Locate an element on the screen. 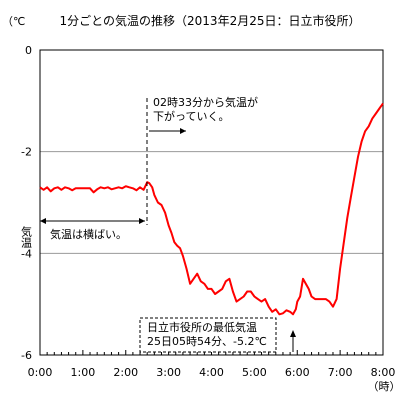 This screenshot has width=400, height=400. x-tick-labels: 0:00 1:00 2:00 3:00 4:00 5:00 6:00 7:00 8:00 is located at coordinates (212, 372).